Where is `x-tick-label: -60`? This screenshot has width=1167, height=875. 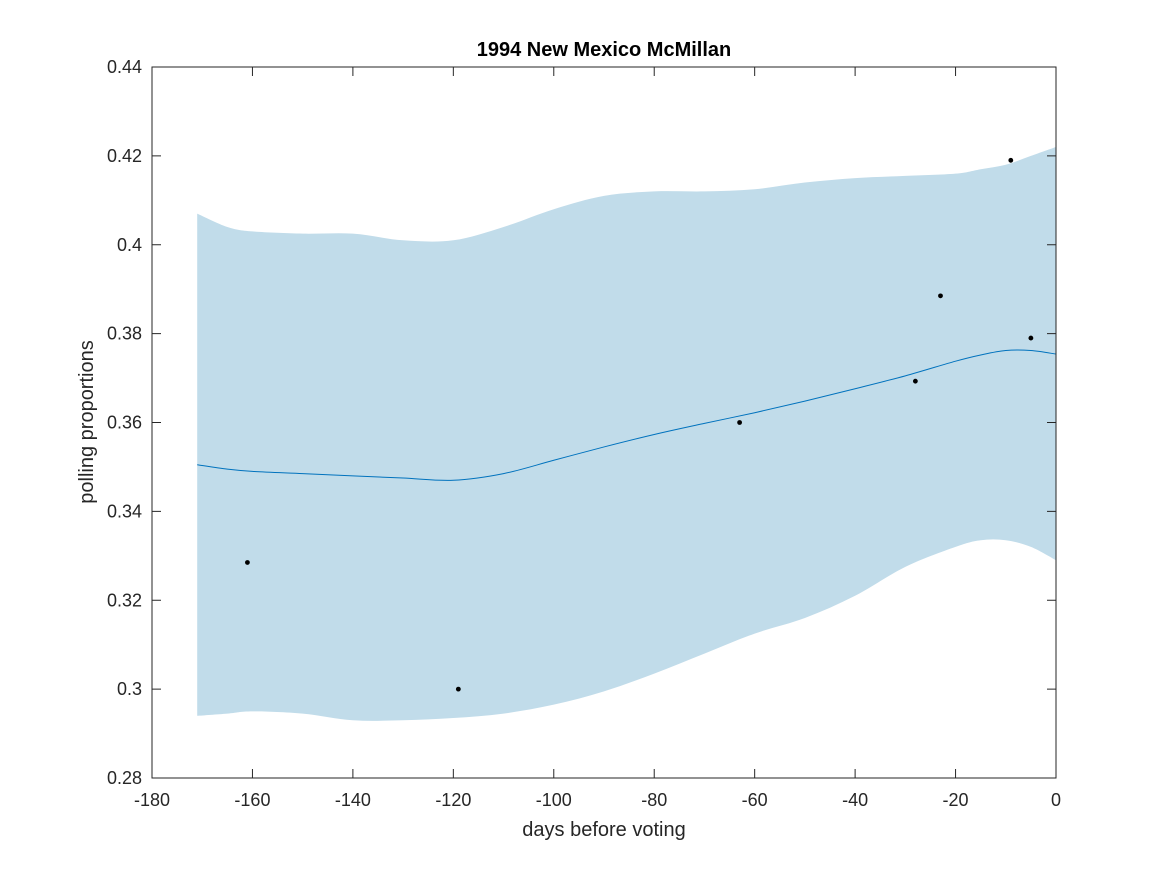
x-tick-label: -60 is located at coordinates (755, 800).